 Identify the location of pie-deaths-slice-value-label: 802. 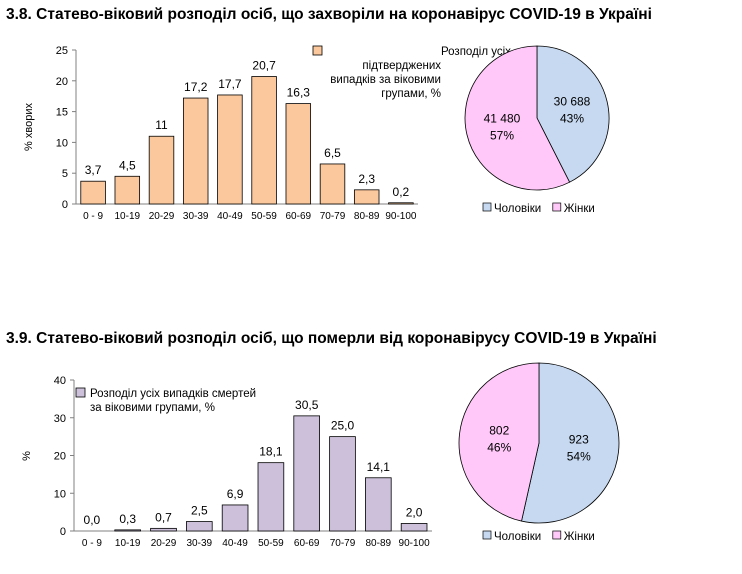
(499, 431).